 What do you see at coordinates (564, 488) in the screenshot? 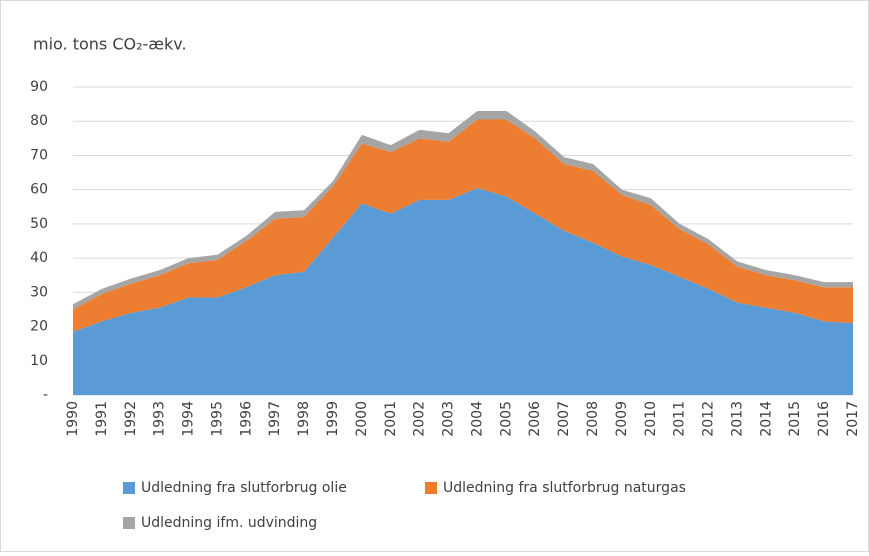
I see `legend-label: Udledning fra slutforbrug naturgas` at bounding box center [564, 488].